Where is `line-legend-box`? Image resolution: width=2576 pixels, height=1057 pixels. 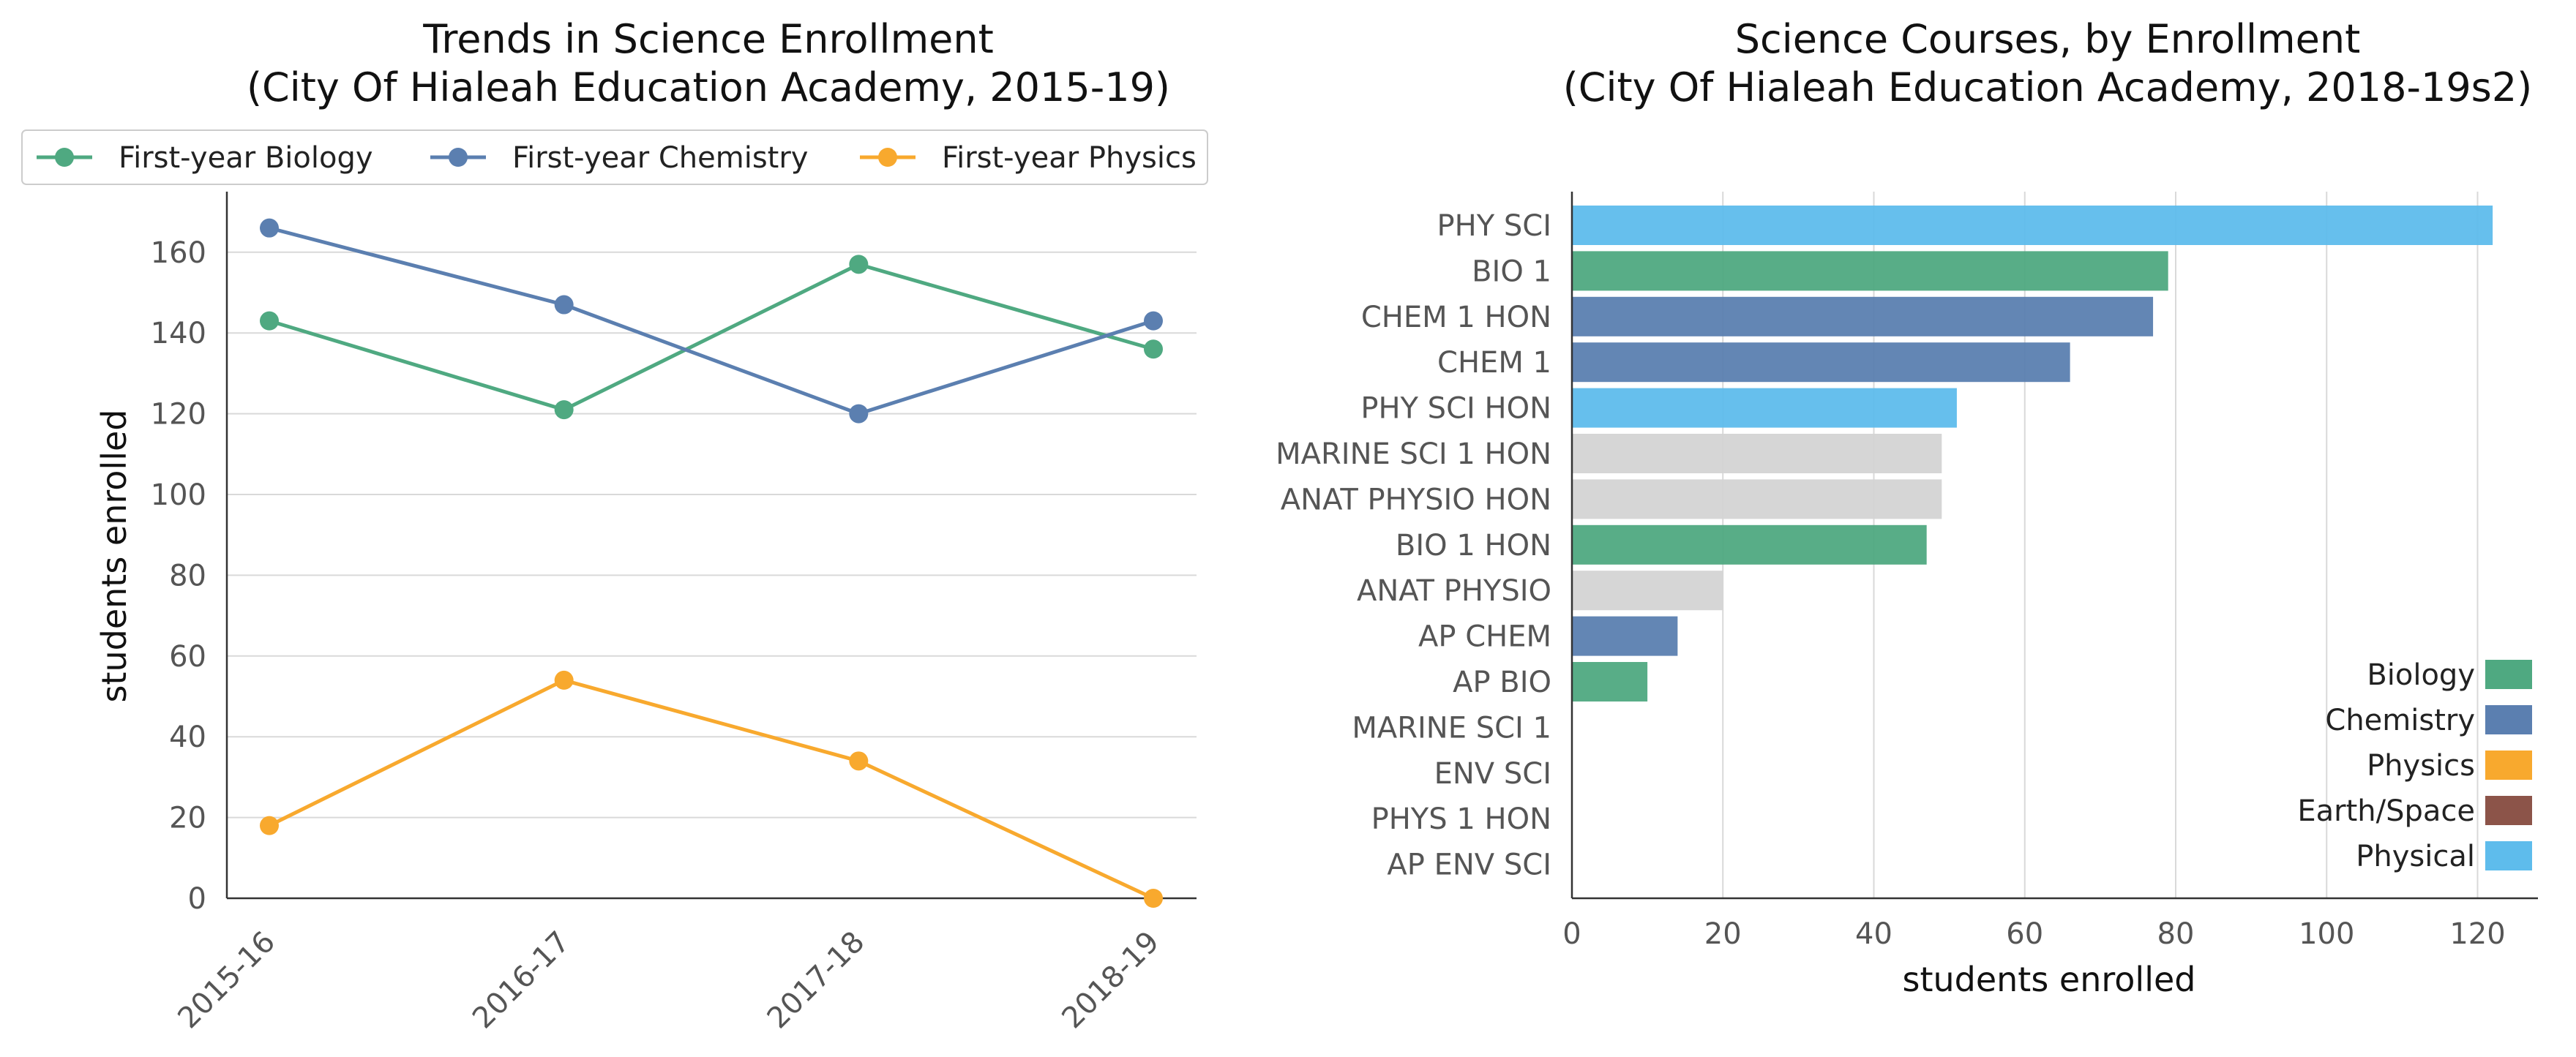 line-legend-box is located at coordinates (614, 157).